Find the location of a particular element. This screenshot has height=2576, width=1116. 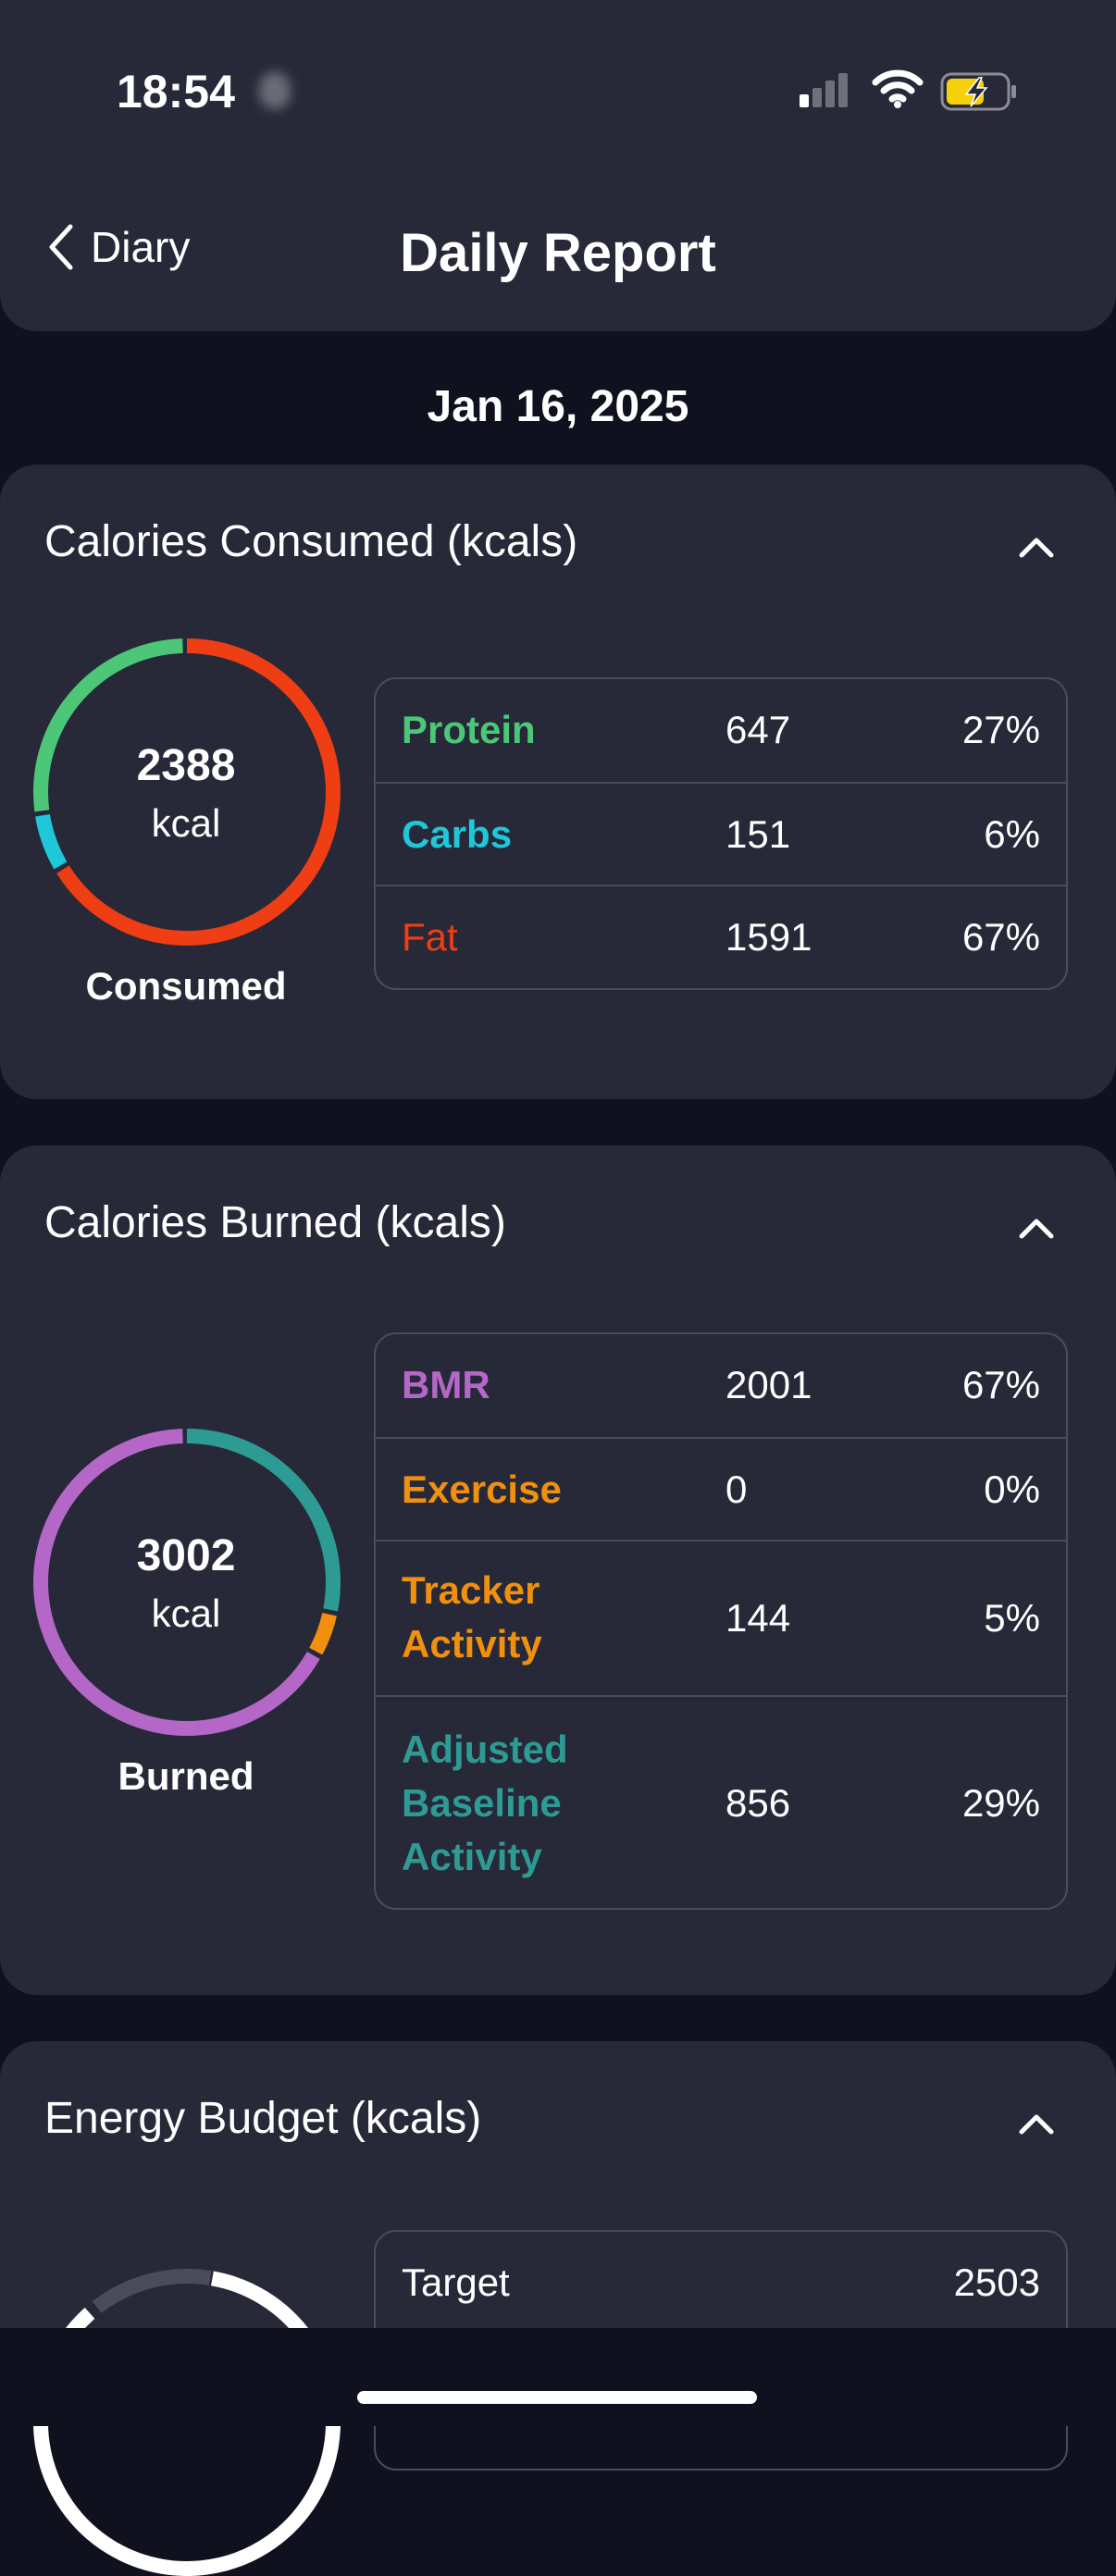

exercise-value: 0 is located at coordinates (736, 1490).